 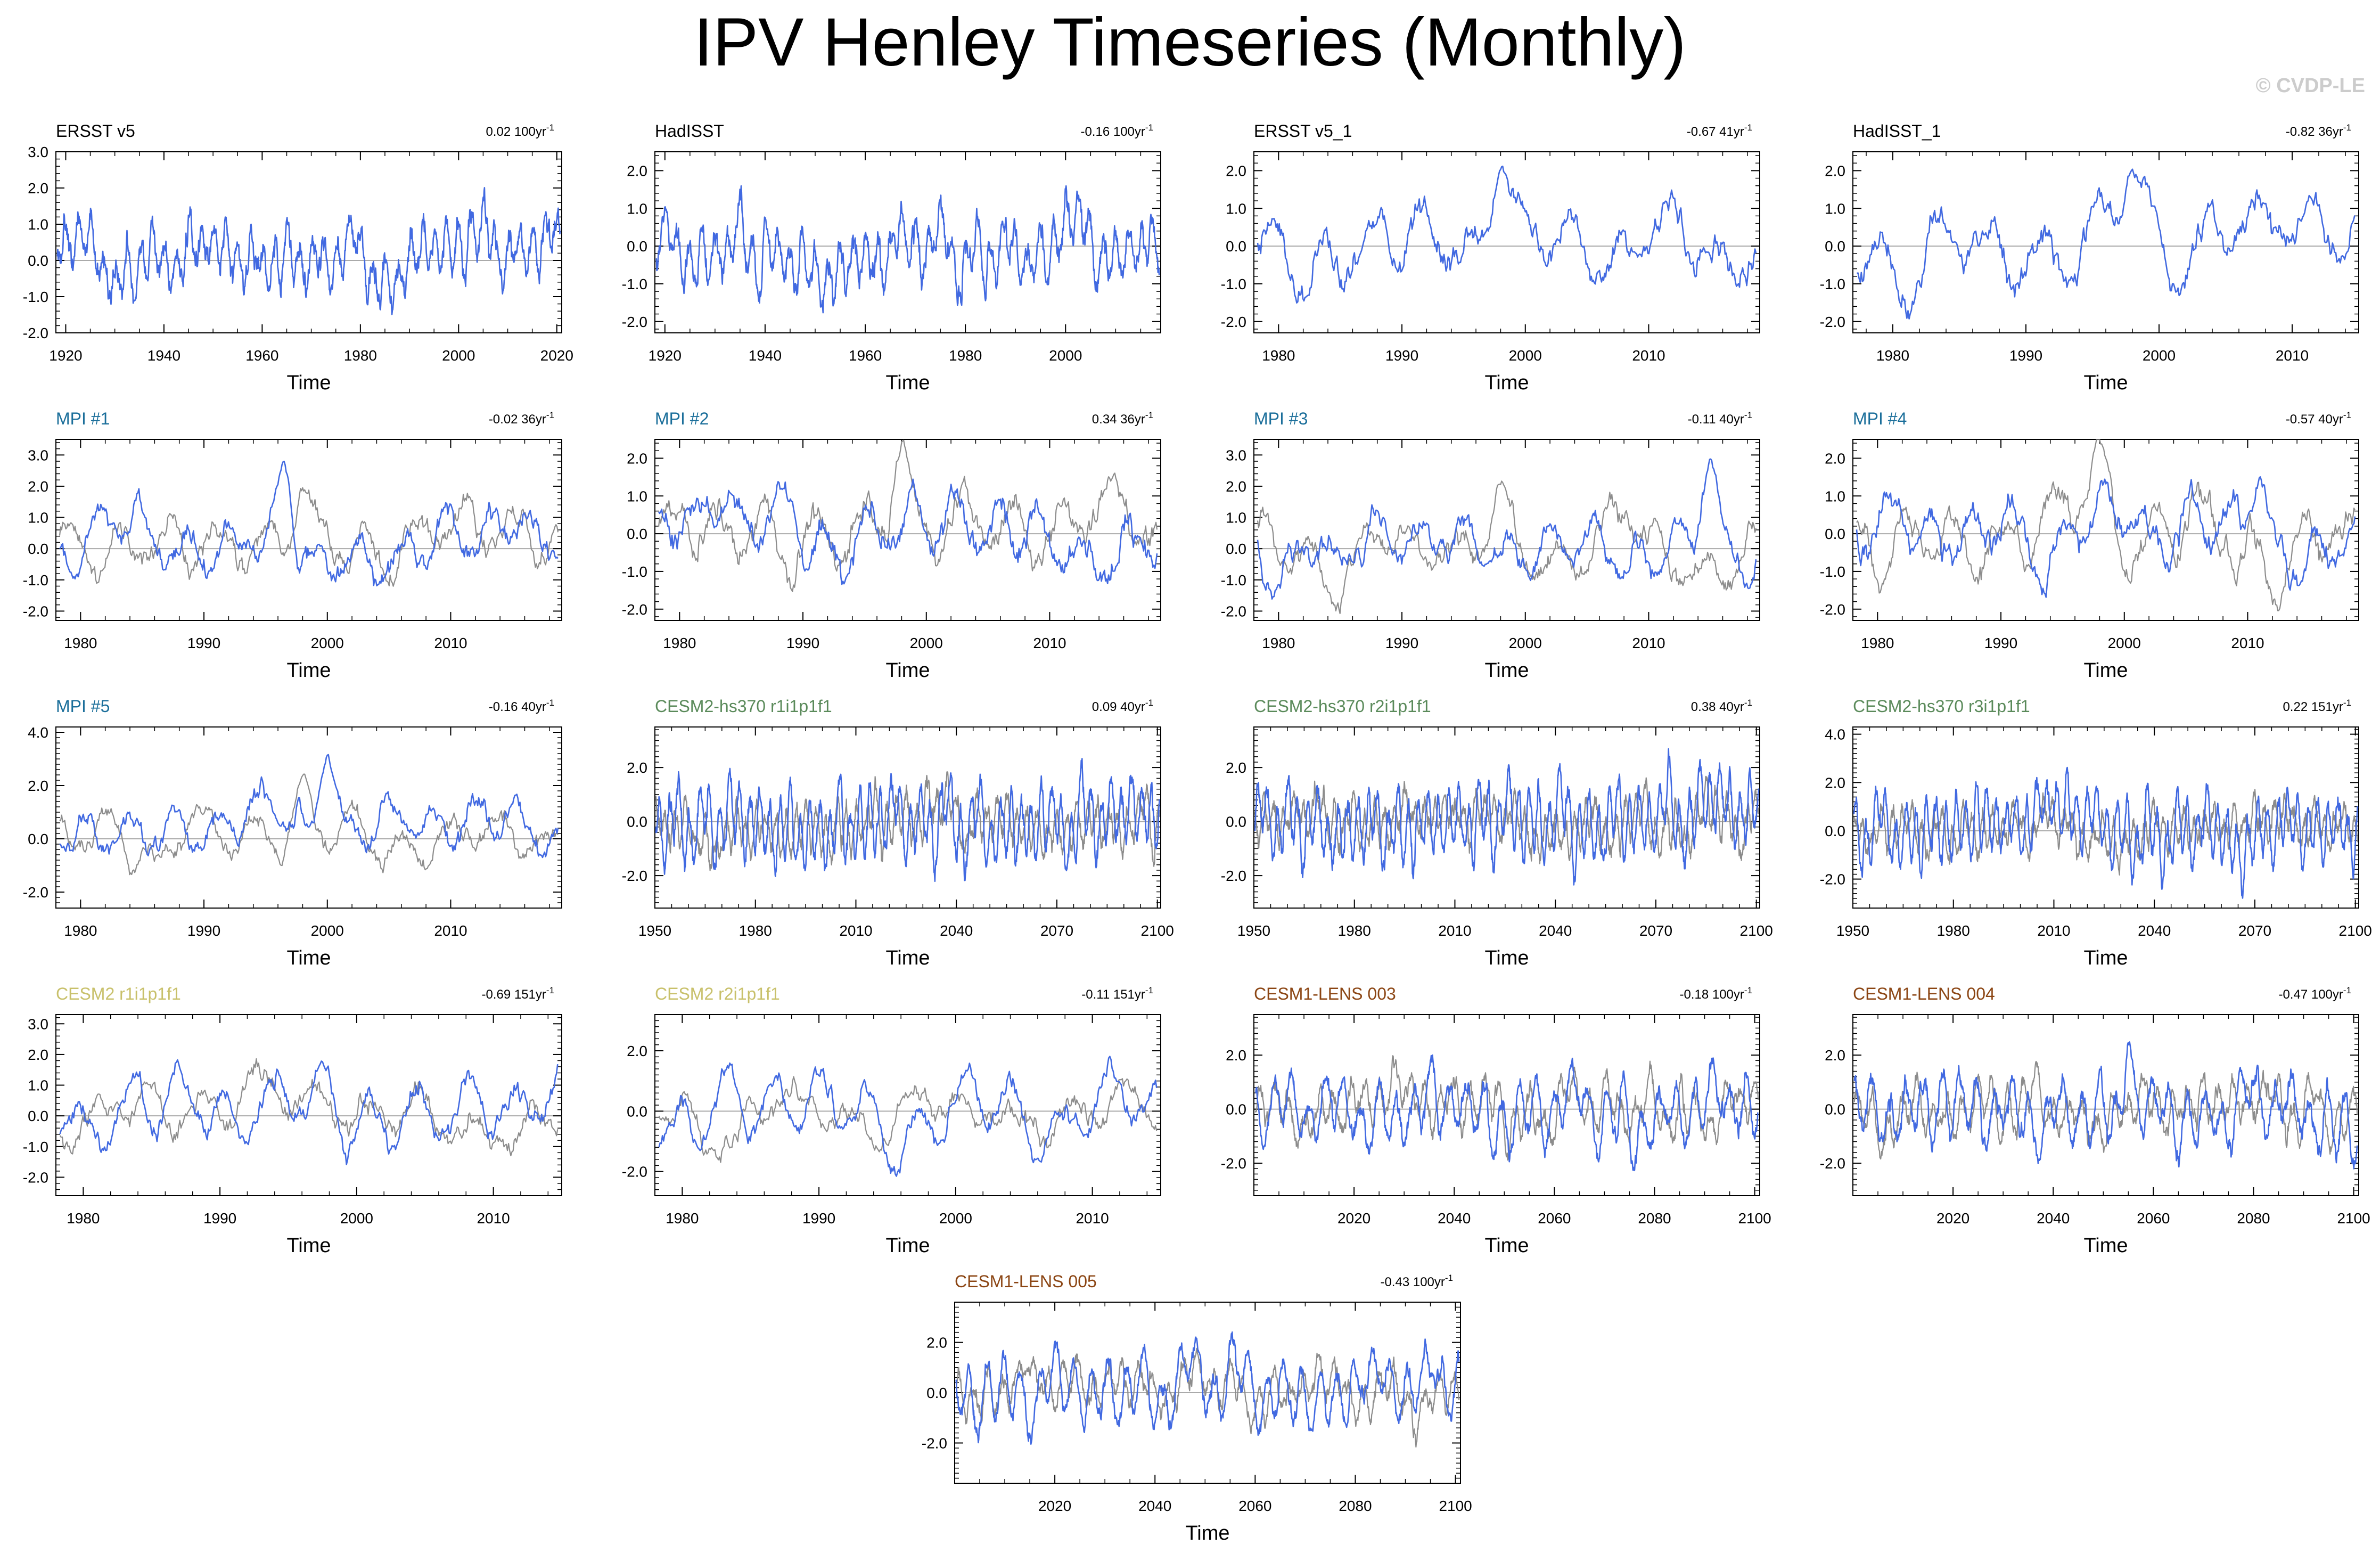 I want to click on plot-frame, so click(x=1507, y=818).